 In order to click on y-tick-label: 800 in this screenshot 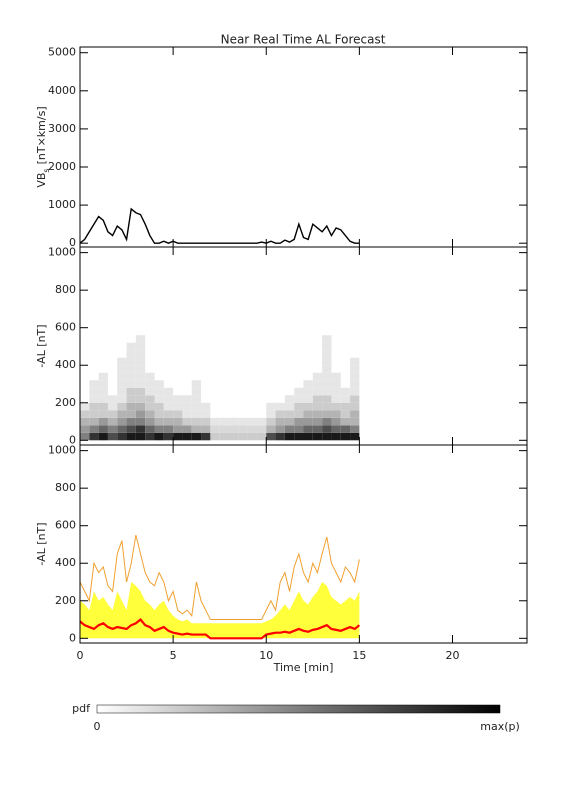, I will do `click(65, 487)`.